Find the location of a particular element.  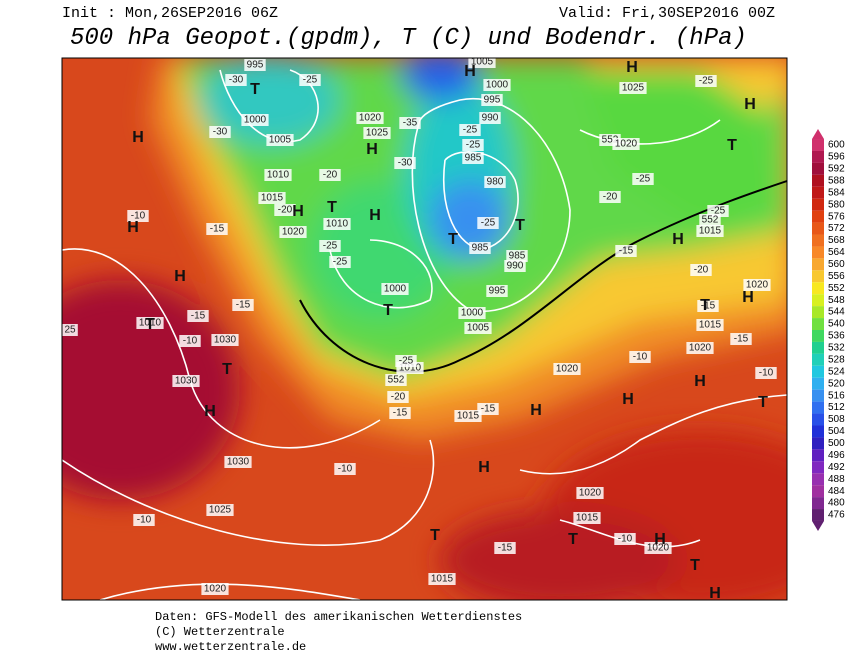

colorbar-label: 520 is located at coordinates (836, 383).